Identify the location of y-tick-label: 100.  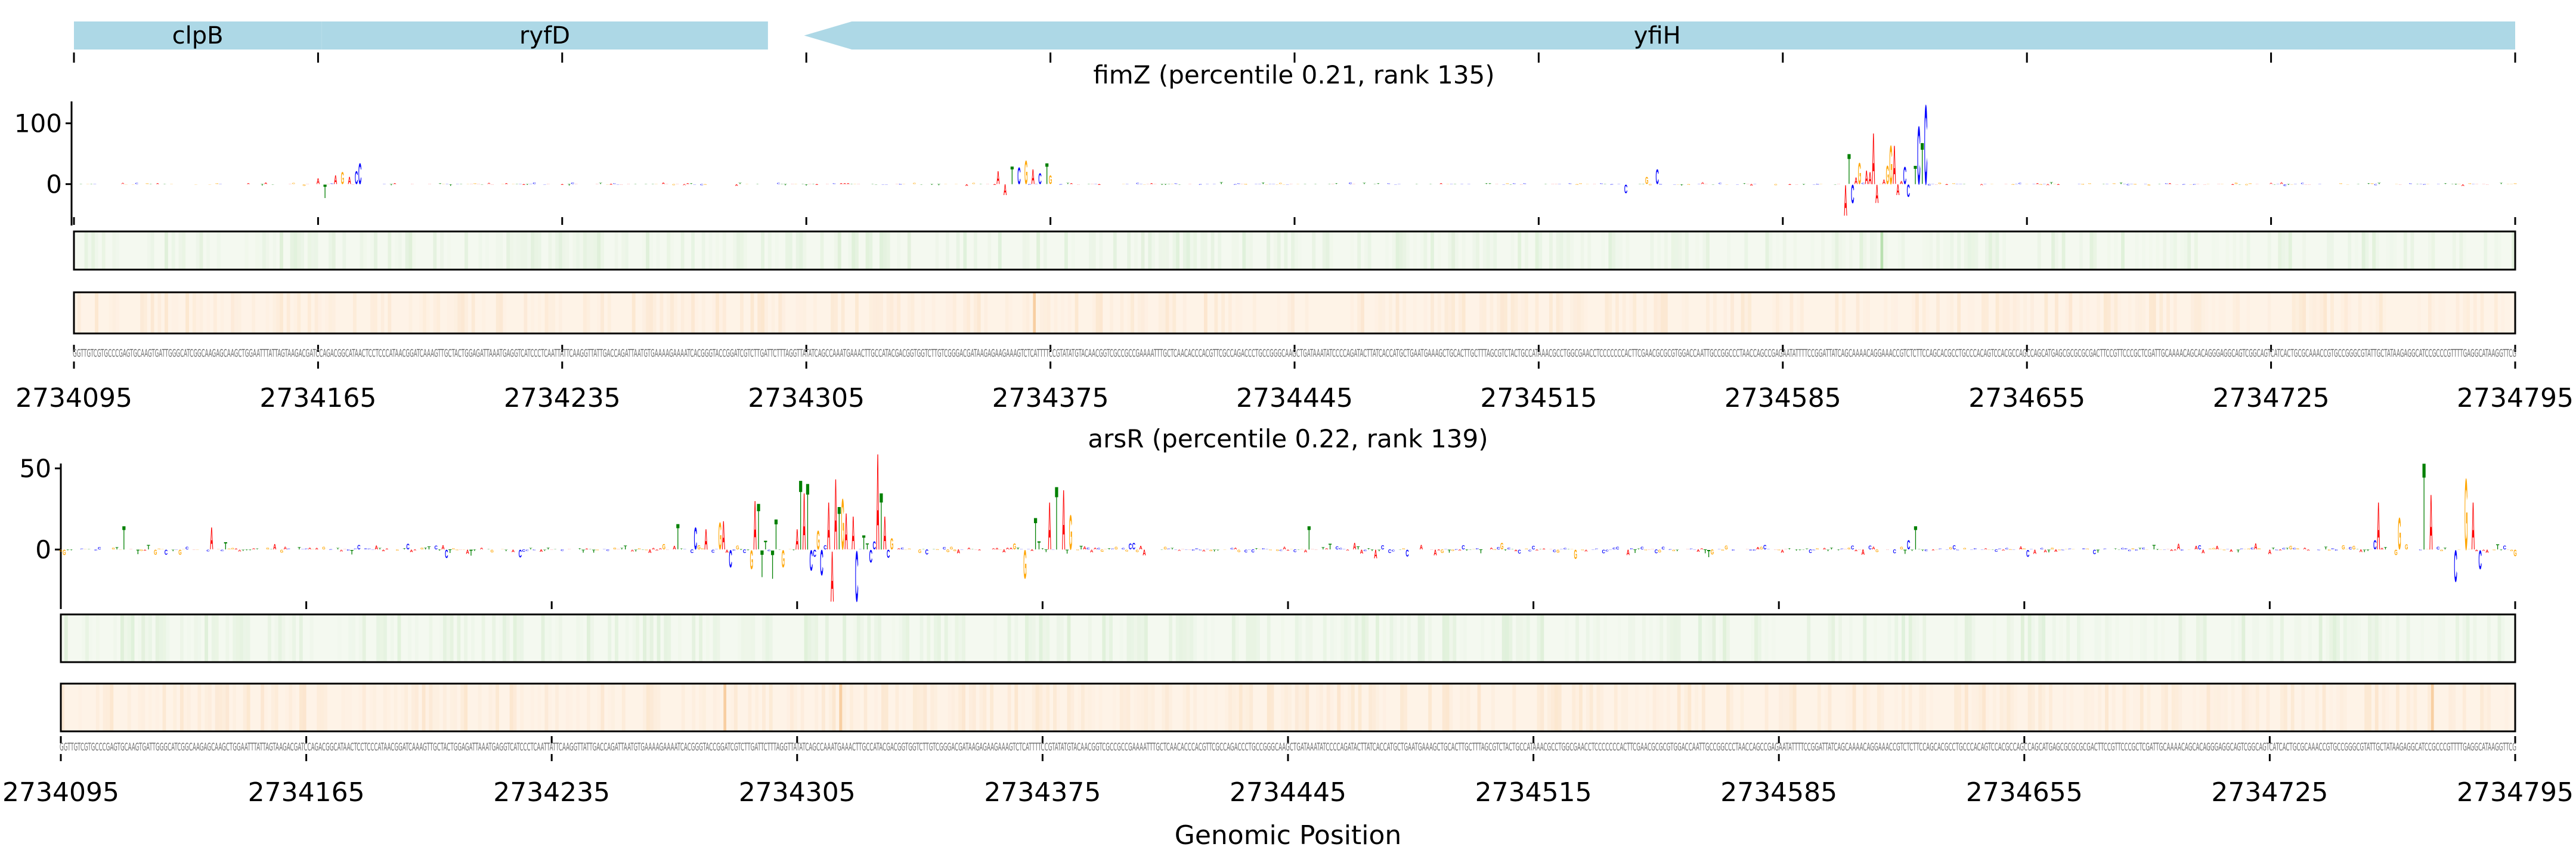
(38, 123).